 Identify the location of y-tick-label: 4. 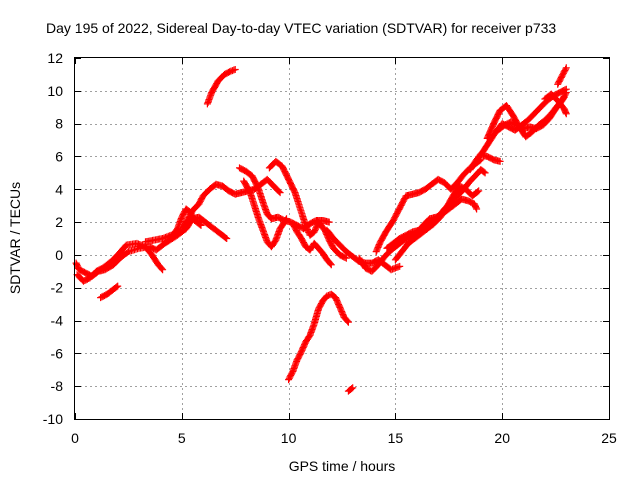
(59, 189).